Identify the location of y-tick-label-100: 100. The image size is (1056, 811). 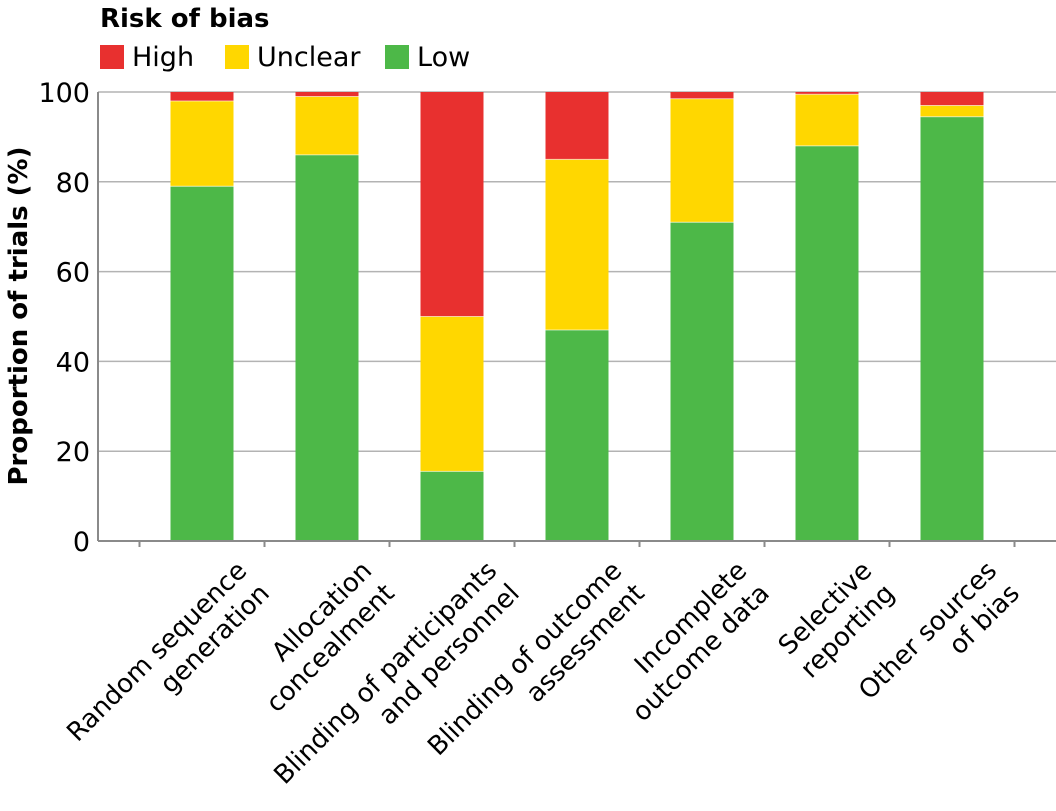
(64, 93).